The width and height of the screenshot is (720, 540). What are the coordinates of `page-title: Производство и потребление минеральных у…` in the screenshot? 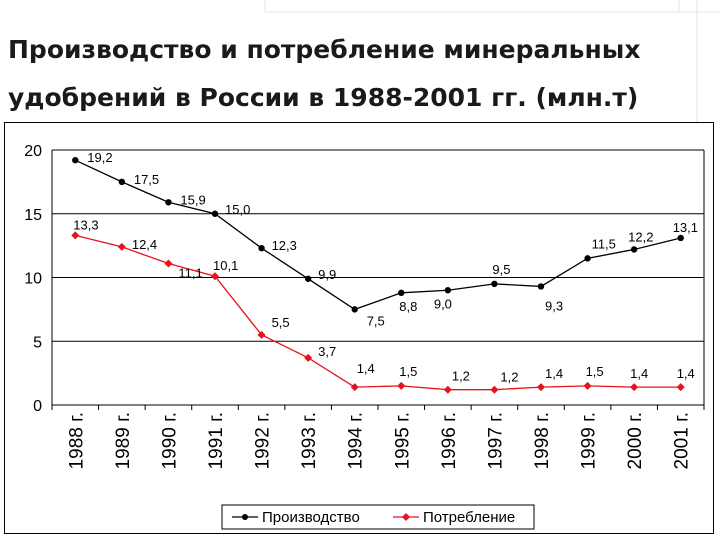 It's located at (324, 73).